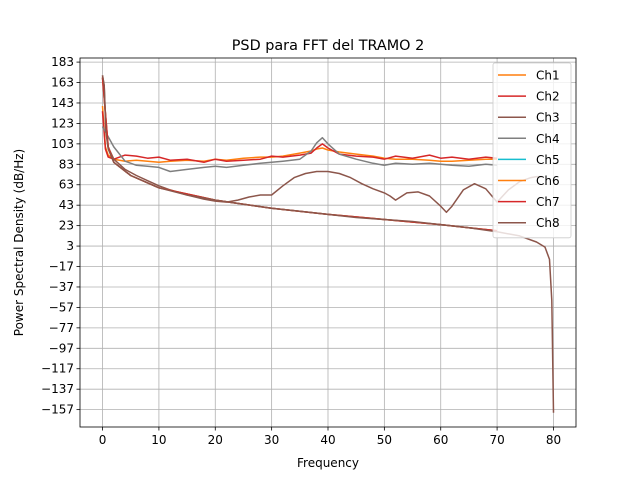 The image size is (640, 484). What do you see at coordinates (548, 76) in the screenshot?
I see `legend-label: Ch1` at bounding box center [548, 76].